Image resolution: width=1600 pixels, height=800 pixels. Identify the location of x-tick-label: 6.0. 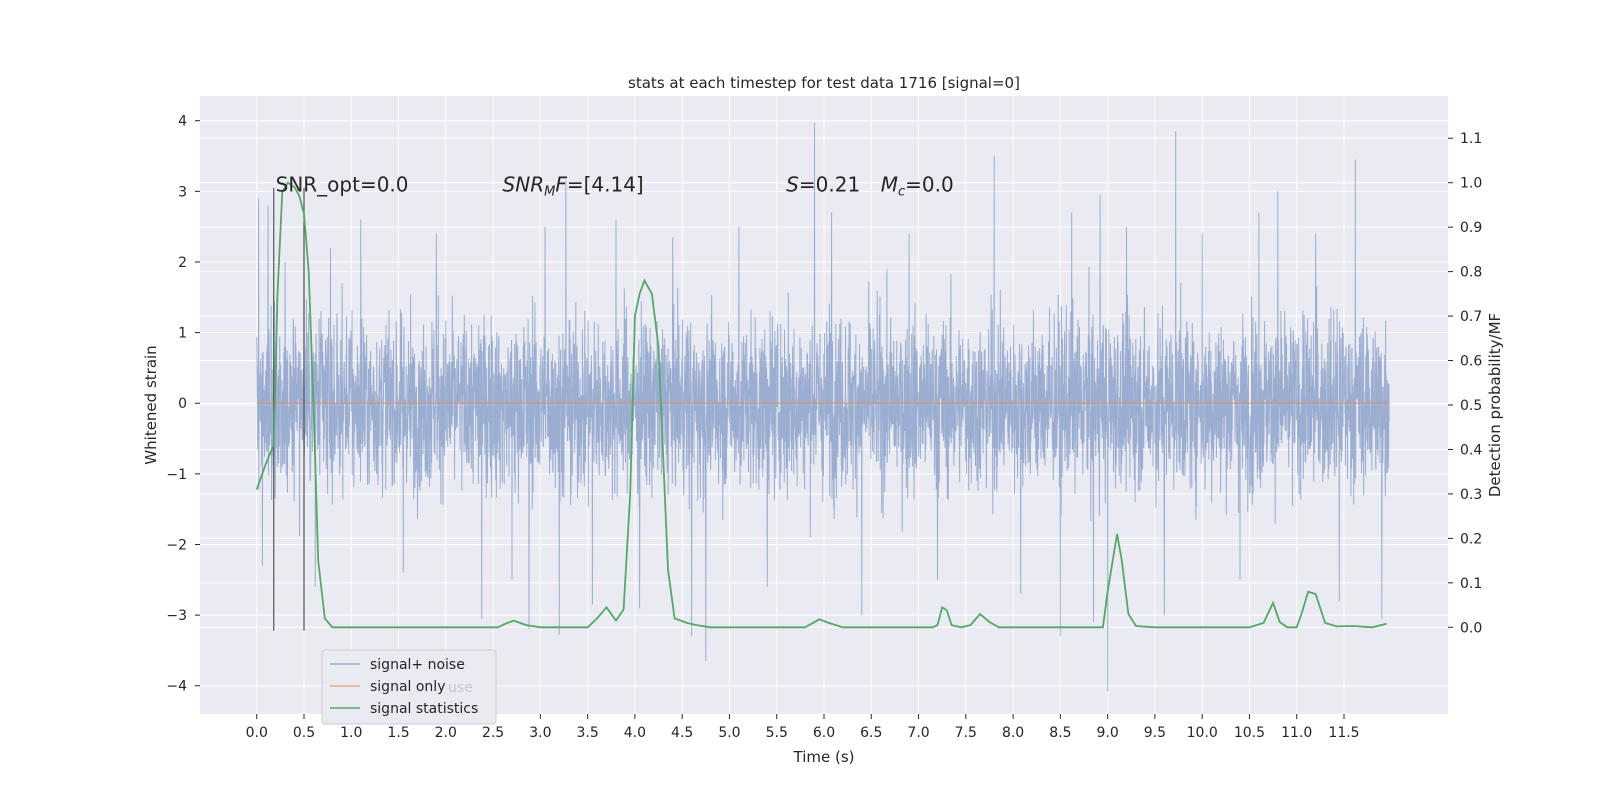
(824, 733).